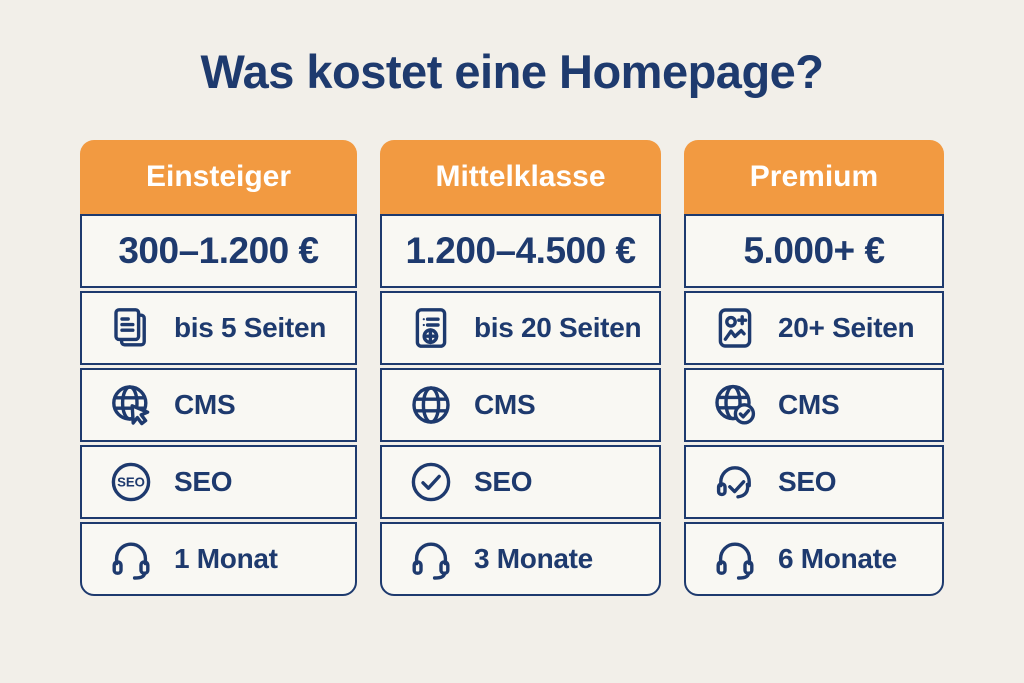 The image size is (1024, 683). What do you see at coordinates (735, 328) in the screenshot?
I see `user-plus-card-icon` at bounding box center [735, 328].